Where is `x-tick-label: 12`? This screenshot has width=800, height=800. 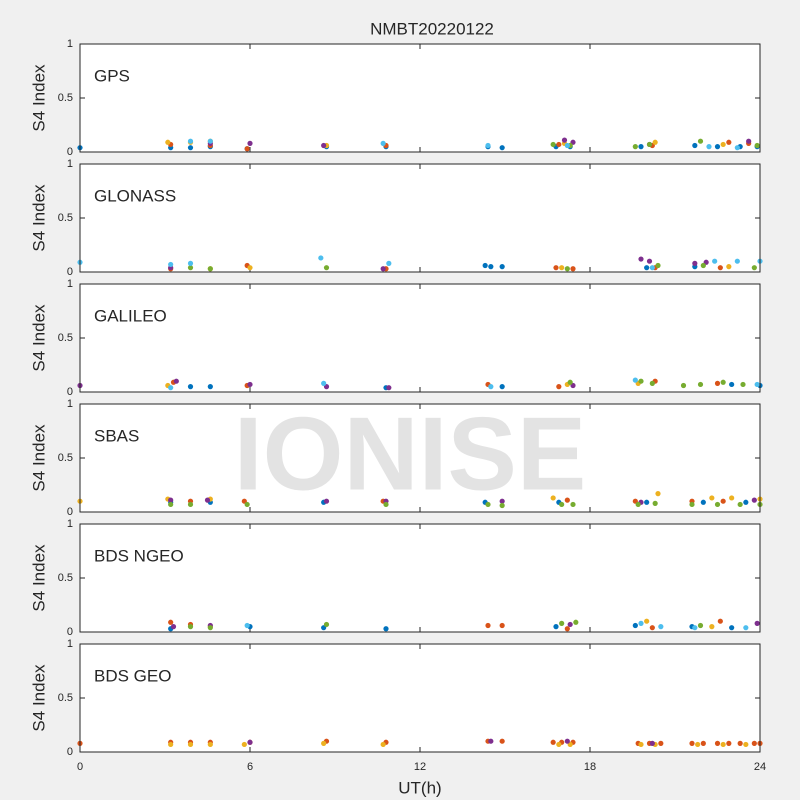
x-tick-label: 12 is located at coordinates (420, 767).